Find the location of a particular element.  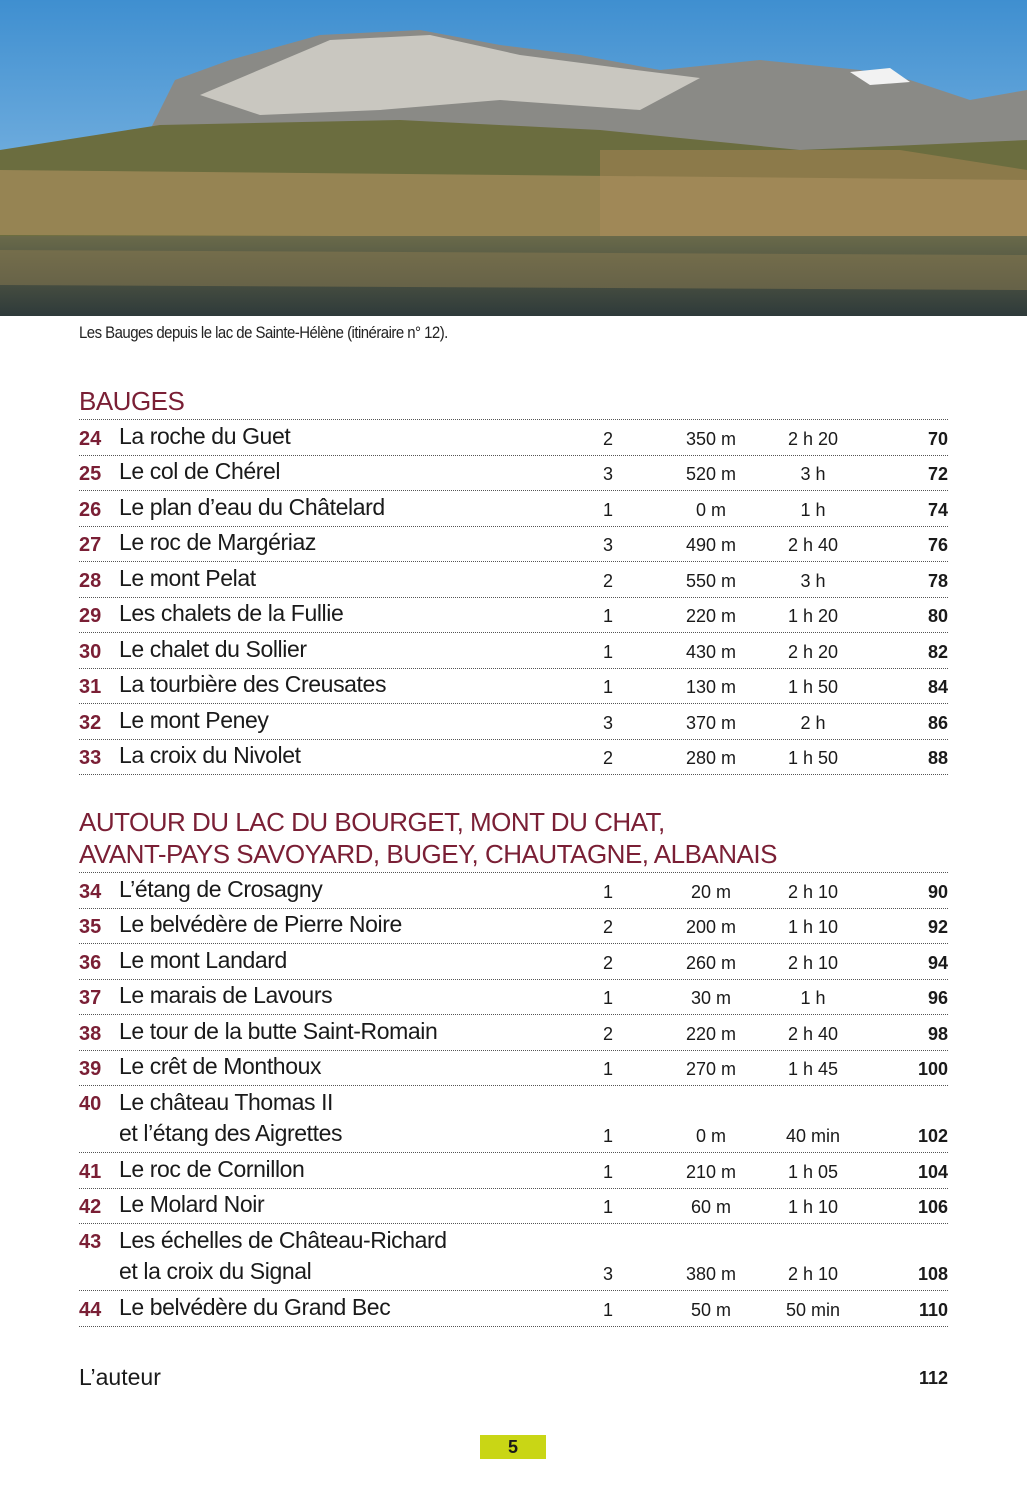

route-title: Le col de Chérel is located at coordinates (199, 471).